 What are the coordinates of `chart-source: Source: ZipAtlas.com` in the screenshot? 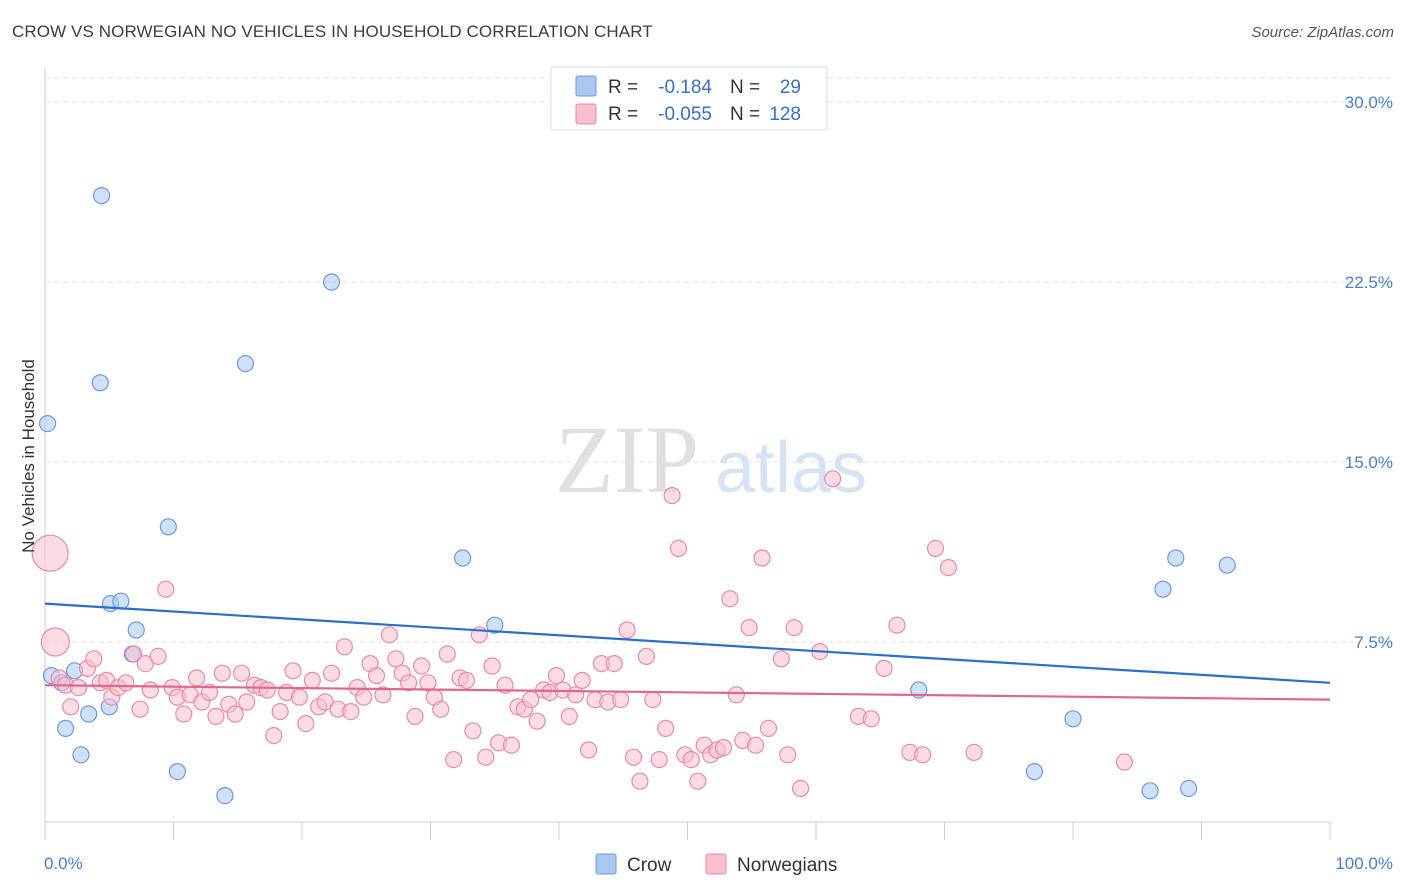 It's located at (1322, 32).